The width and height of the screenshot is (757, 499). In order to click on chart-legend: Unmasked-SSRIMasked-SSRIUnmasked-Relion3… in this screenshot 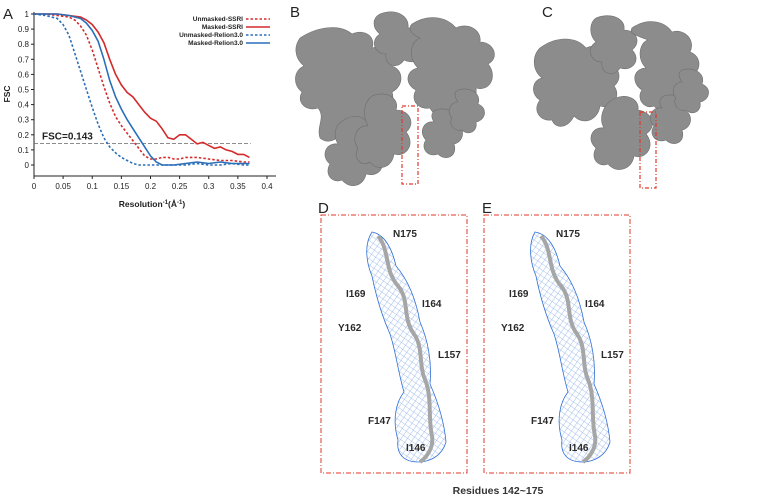, I will do `click(224, 31)`.